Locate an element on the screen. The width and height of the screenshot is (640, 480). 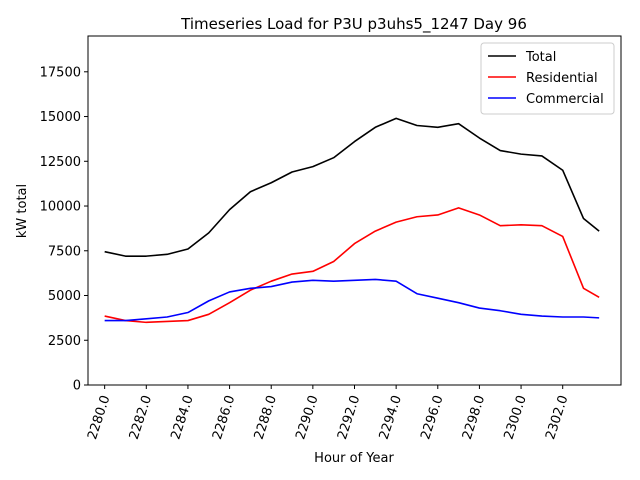
y-tick-label: 17500 is located at coordinates (60, 72).